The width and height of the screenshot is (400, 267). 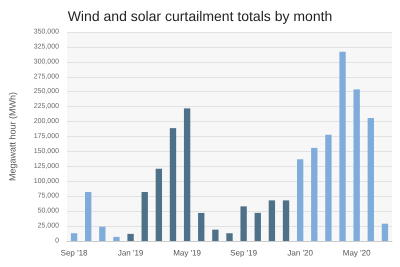 What do you see at coordinates (244, 253) in the screenshot?
I see `x-tick-label: Sep '19` at bounding box center [244, 253].